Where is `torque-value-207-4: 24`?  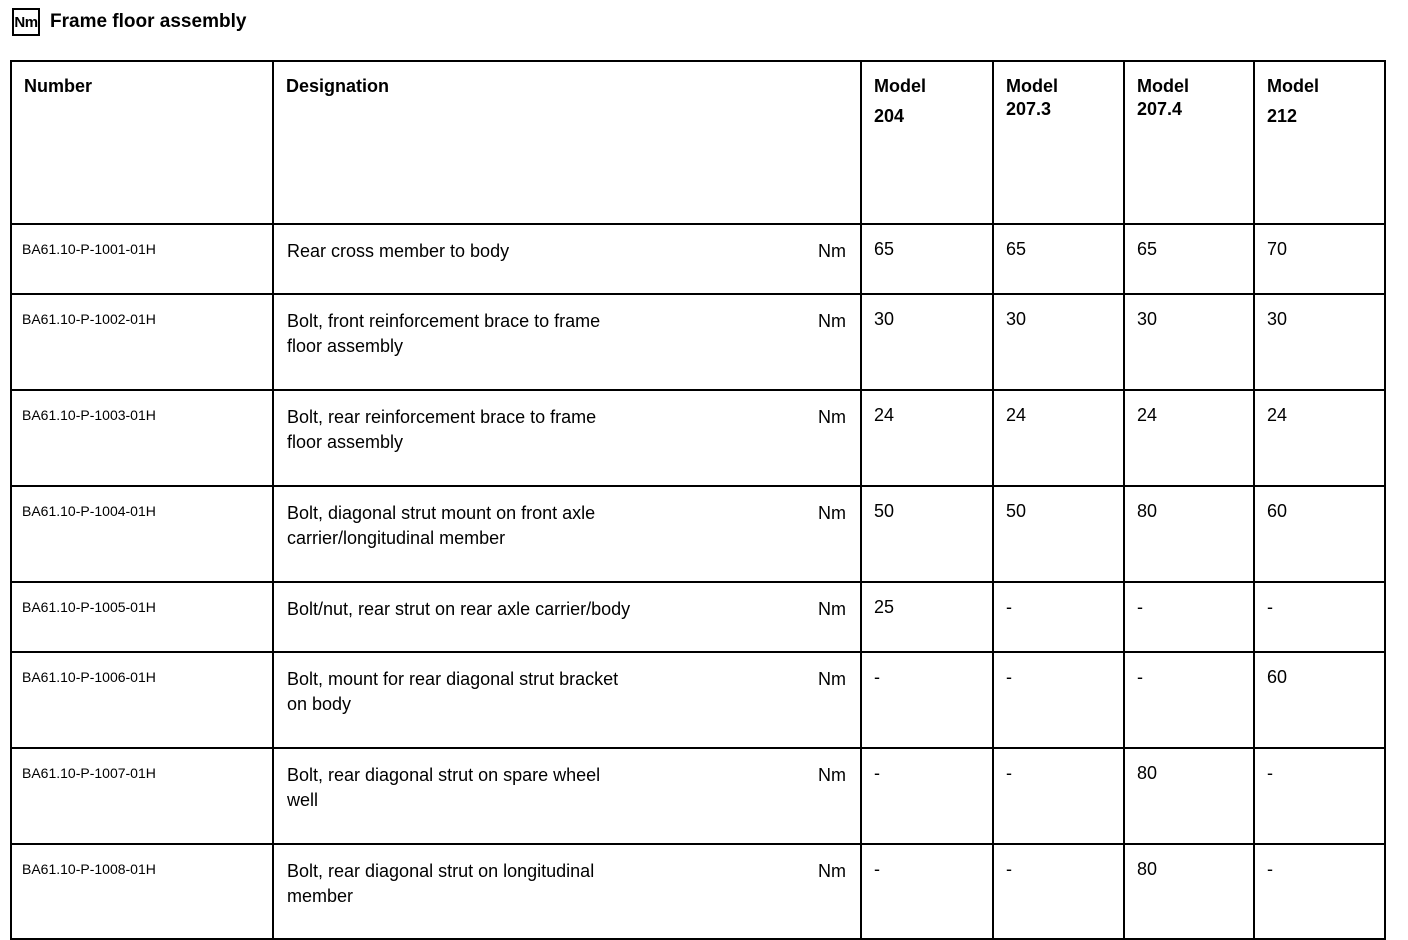
torque-value-207-4: 24 is located at coordinates (1188, 438).